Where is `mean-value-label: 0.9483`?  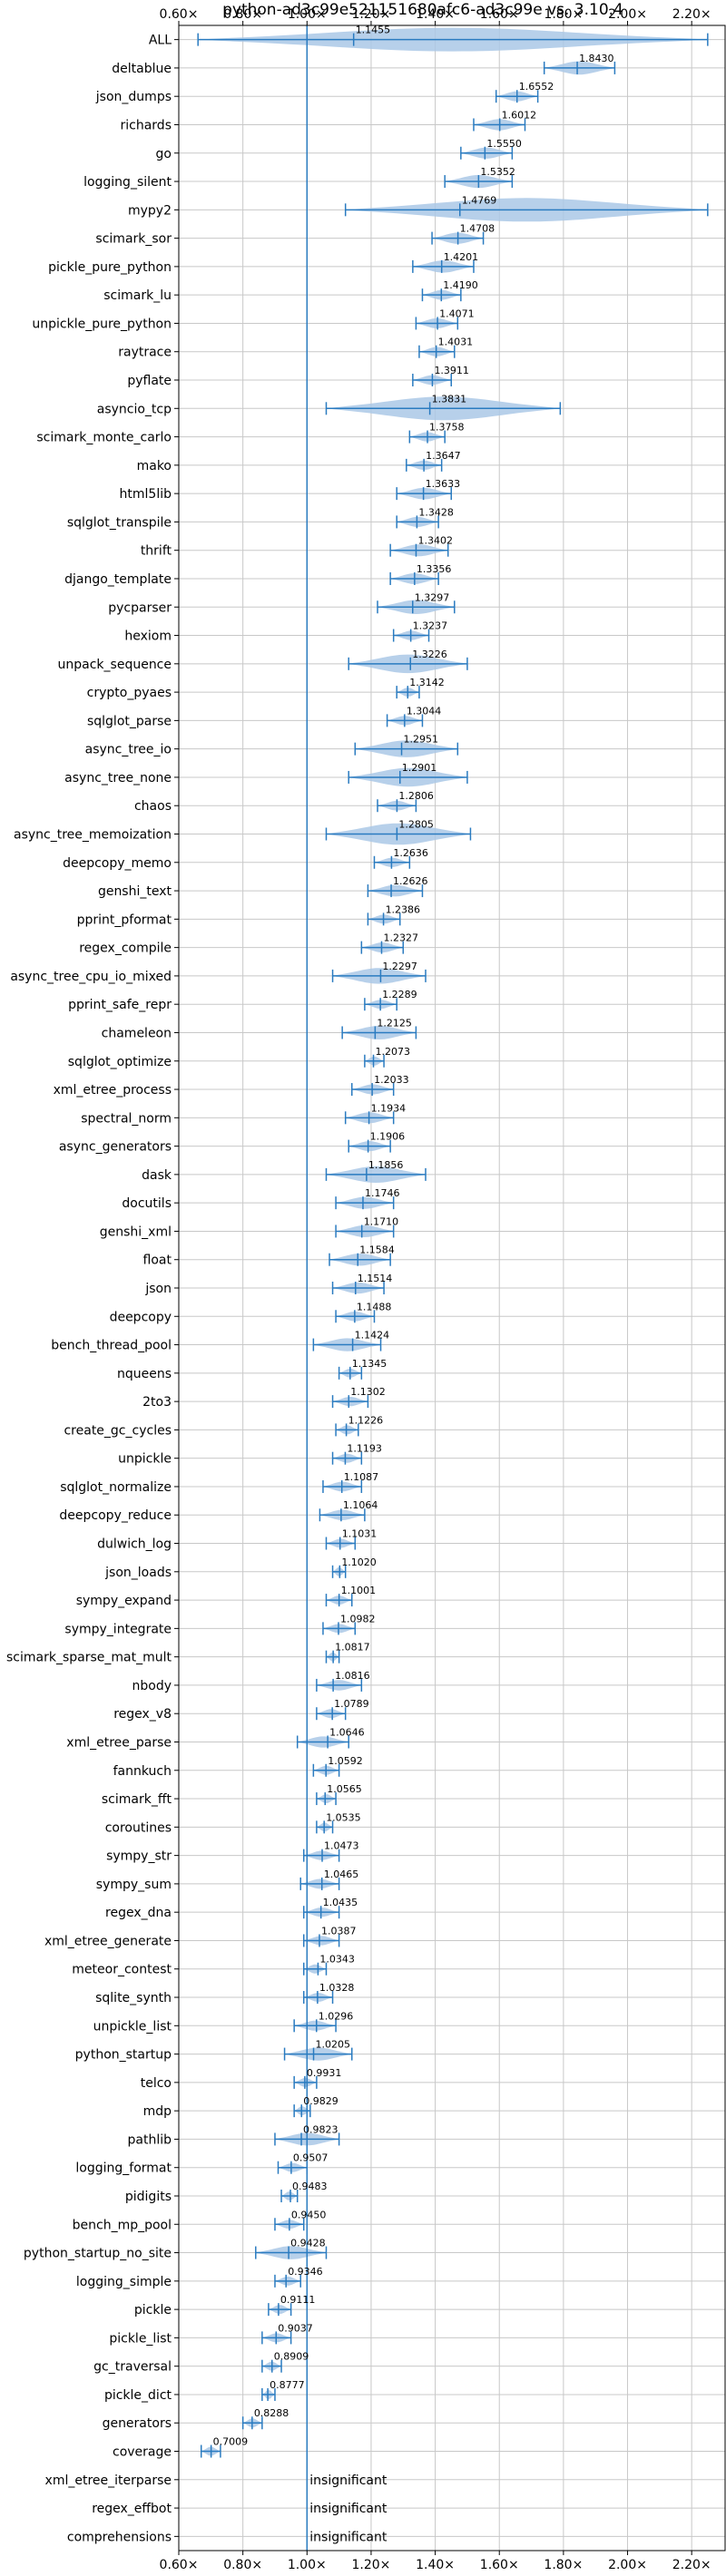 mean-value-label: 0.9483 is located at coordinates (310, 2186).